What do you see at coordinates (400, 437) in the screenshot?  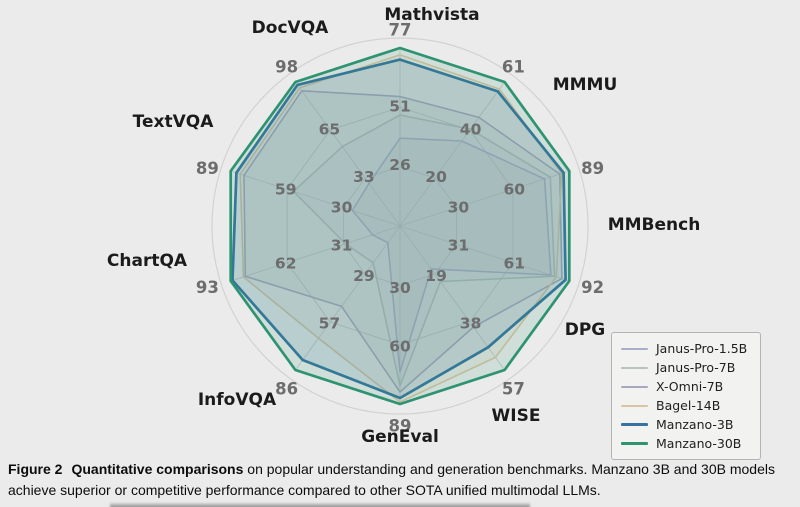 I see `axis-name-geneval: GenEval` at bounding box center [400, 437].